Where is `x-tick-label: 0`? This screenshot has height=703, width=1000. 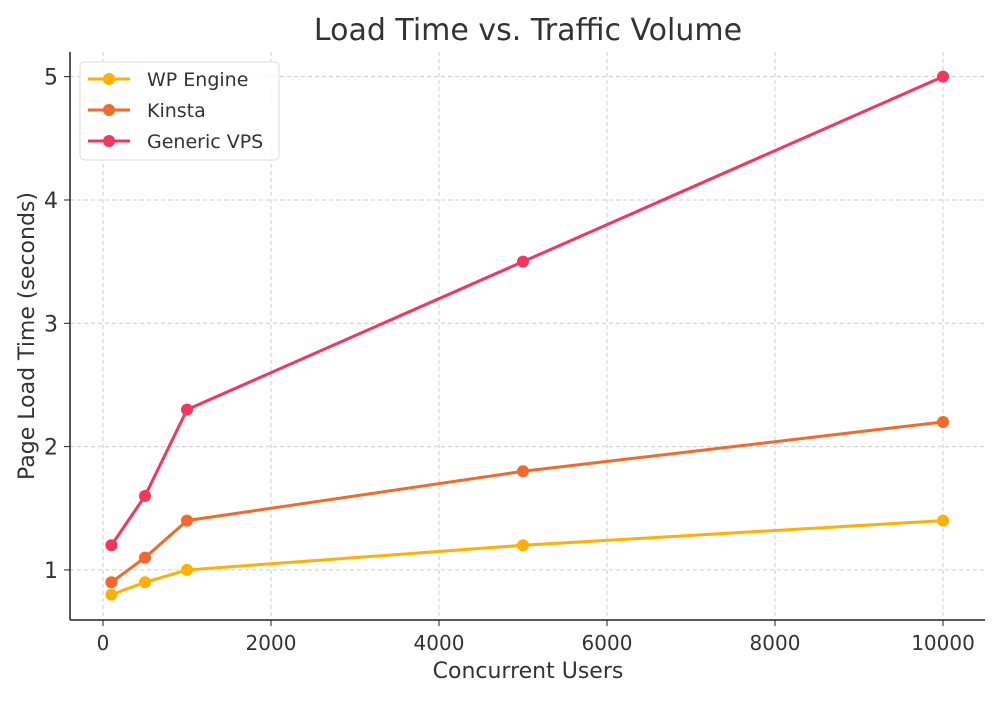
x-tick-label: 0 is located at coordinates (103, 643).